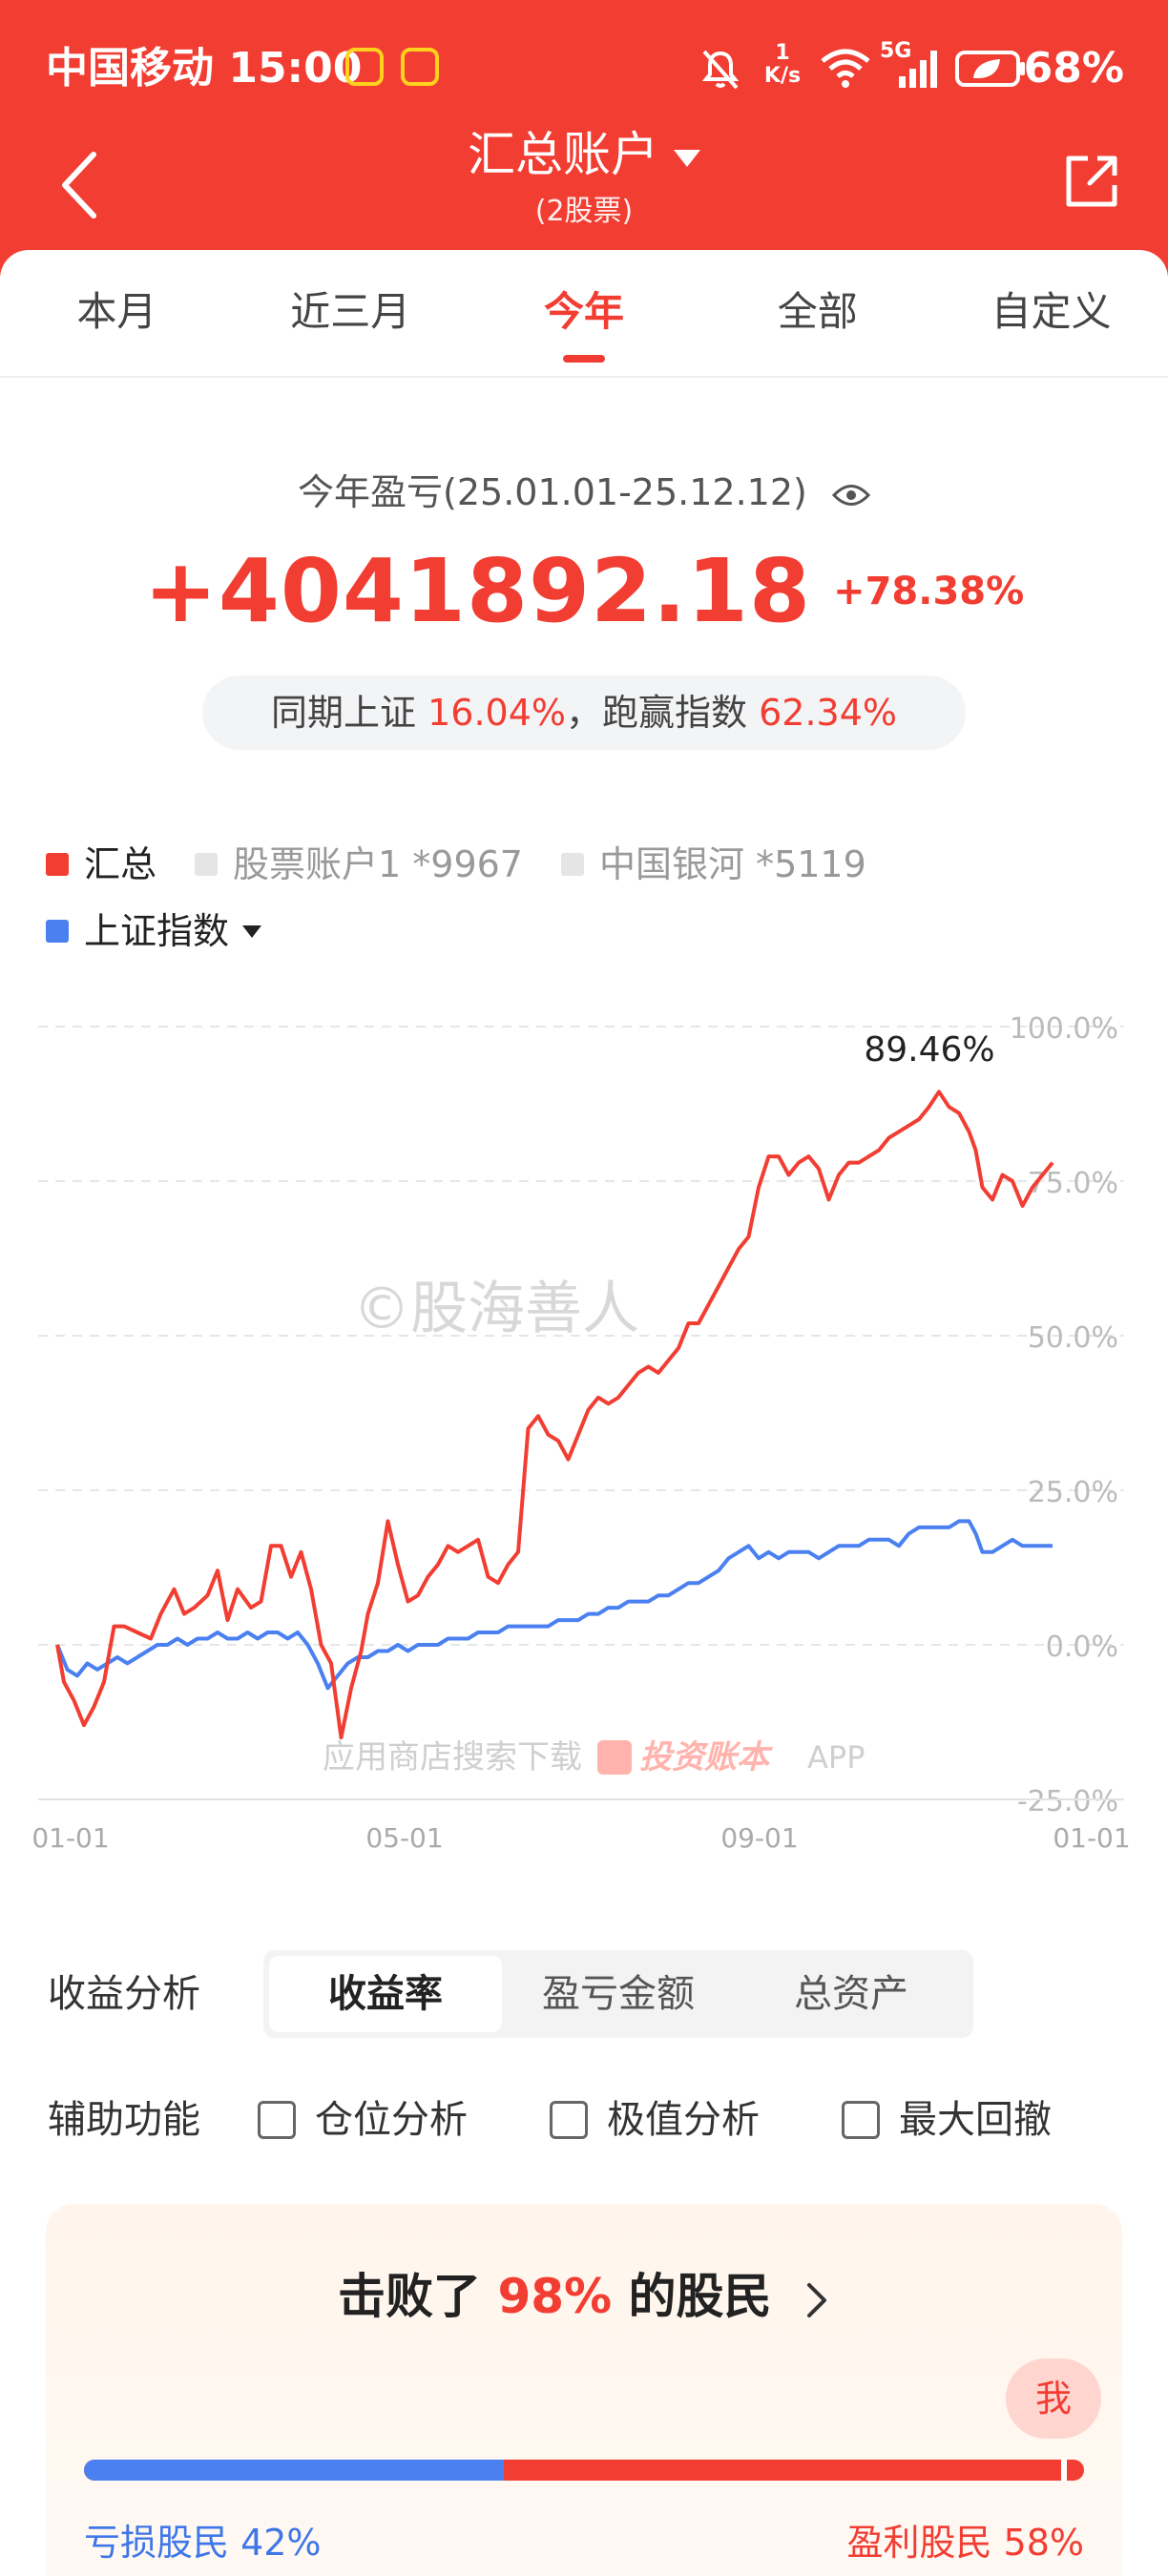 This screenshot has width=1168, height=2576. I want to click on aux-label: 辅助功能, so click(124, 2120).